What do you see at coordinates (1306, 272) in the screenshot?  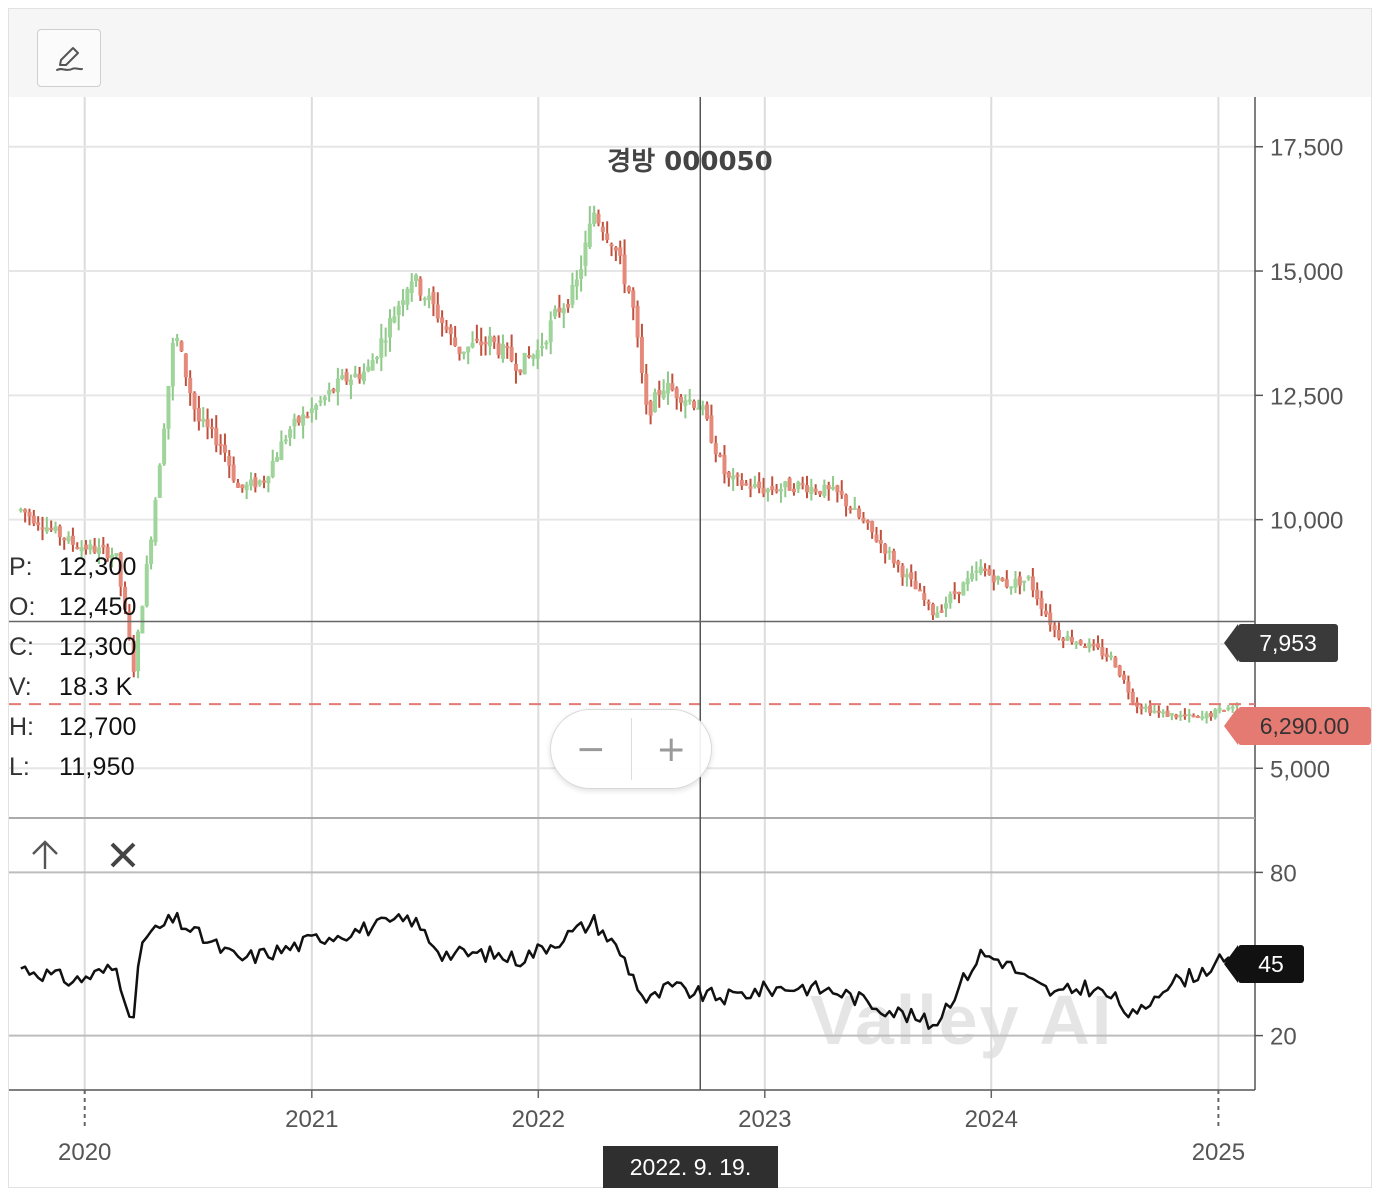 I see `price-tick-label: 15,000` at bounding box center [1306, 272].